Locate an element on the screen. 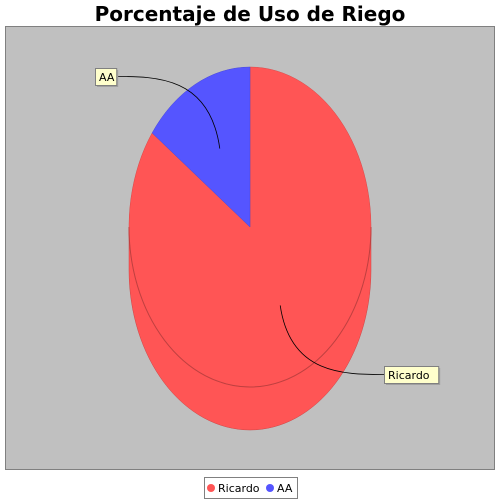  legend-swatch-aa is located at coordinates (270, 488).